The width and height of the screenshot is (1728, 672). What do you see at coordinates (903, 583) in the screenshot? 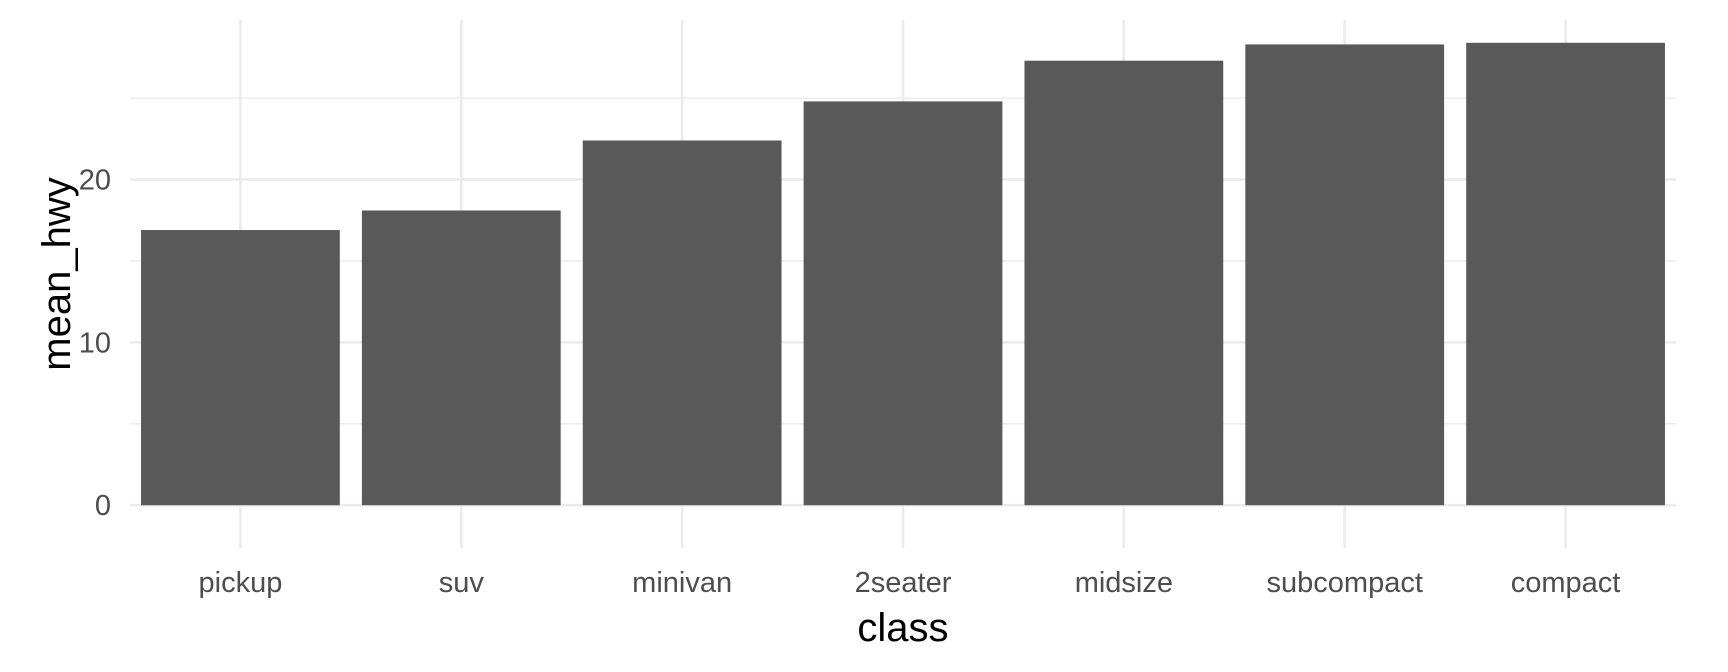
I see `x-tick-label: 2seater` at bounding box center [903, 583].